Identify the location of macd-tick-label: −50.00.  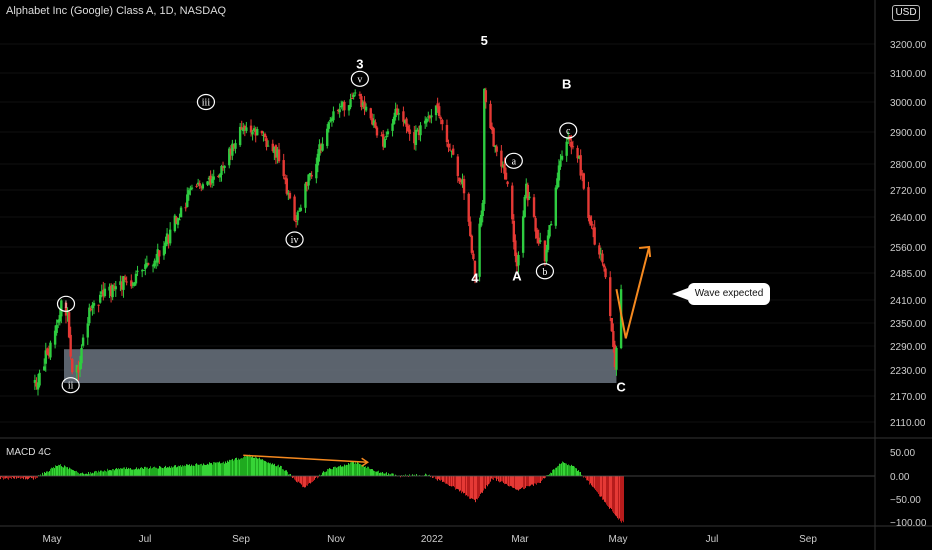
(905, 500).